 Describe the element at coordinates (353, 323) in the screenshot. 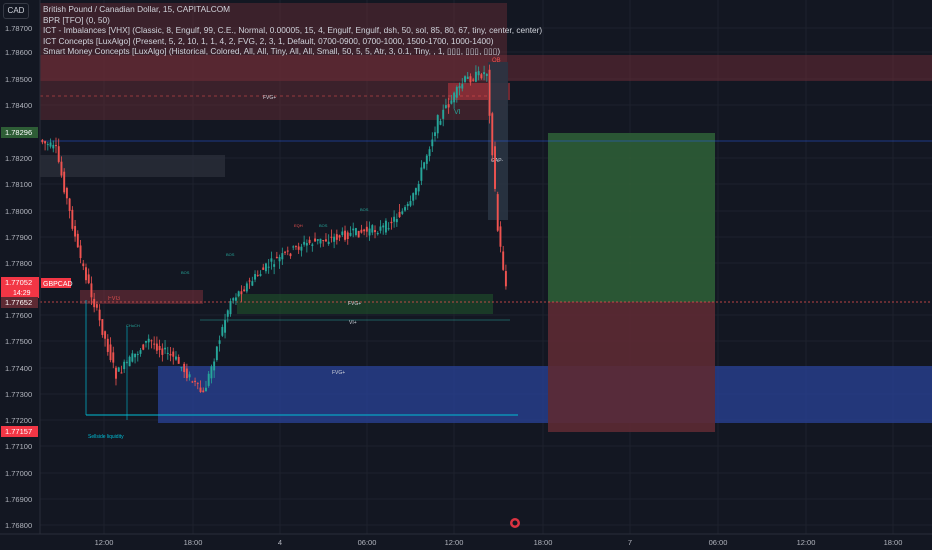

I see `vi-plus-label: VI+` at that location.